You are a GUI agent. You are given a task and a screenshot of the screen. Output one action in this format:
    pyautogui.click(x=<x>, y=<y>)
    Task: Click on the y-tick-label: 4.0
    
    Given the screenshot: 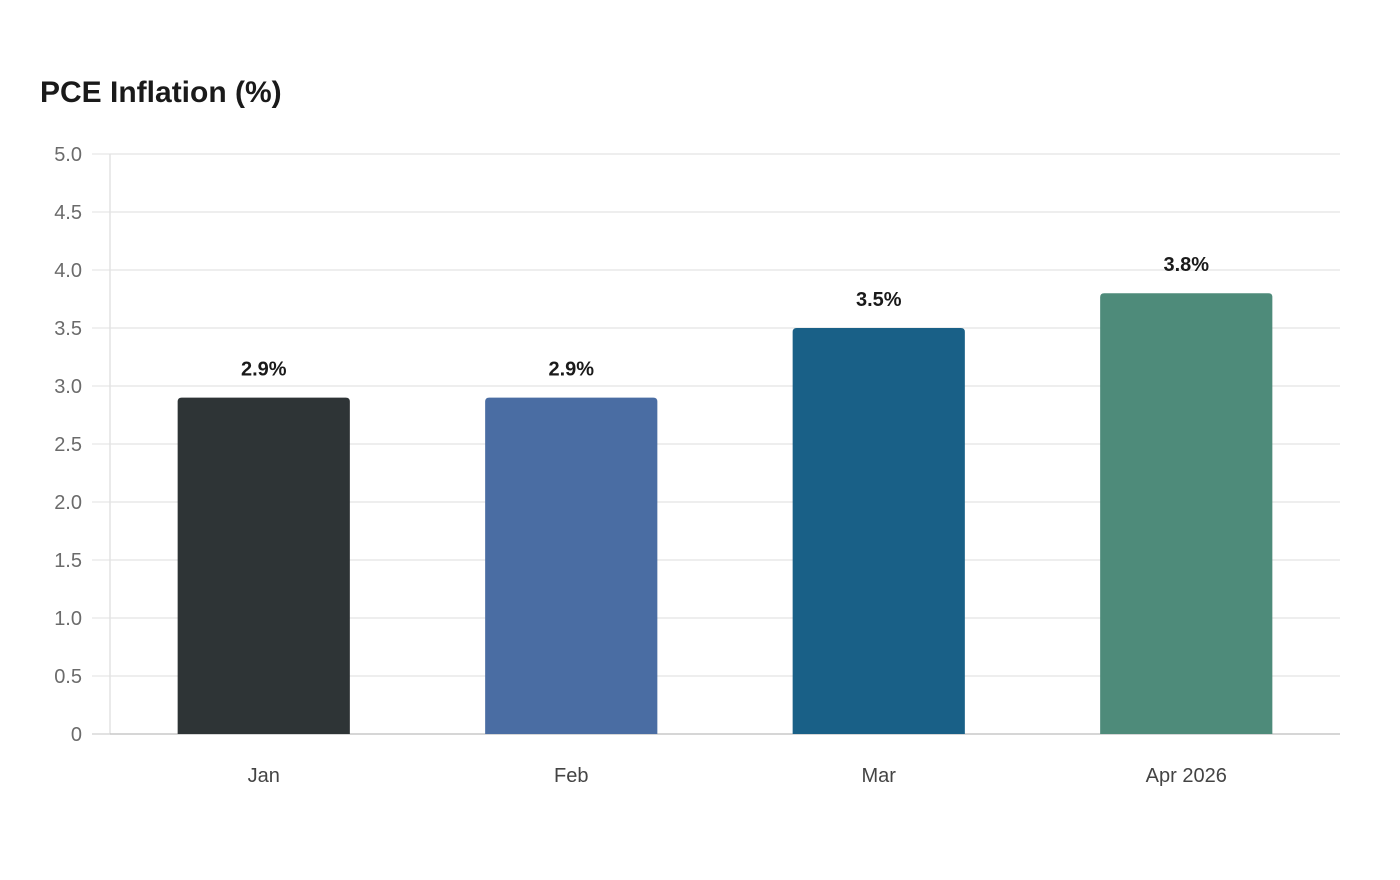 What is the action you would take?
    pyautogui.click(x=68, y=271)
    